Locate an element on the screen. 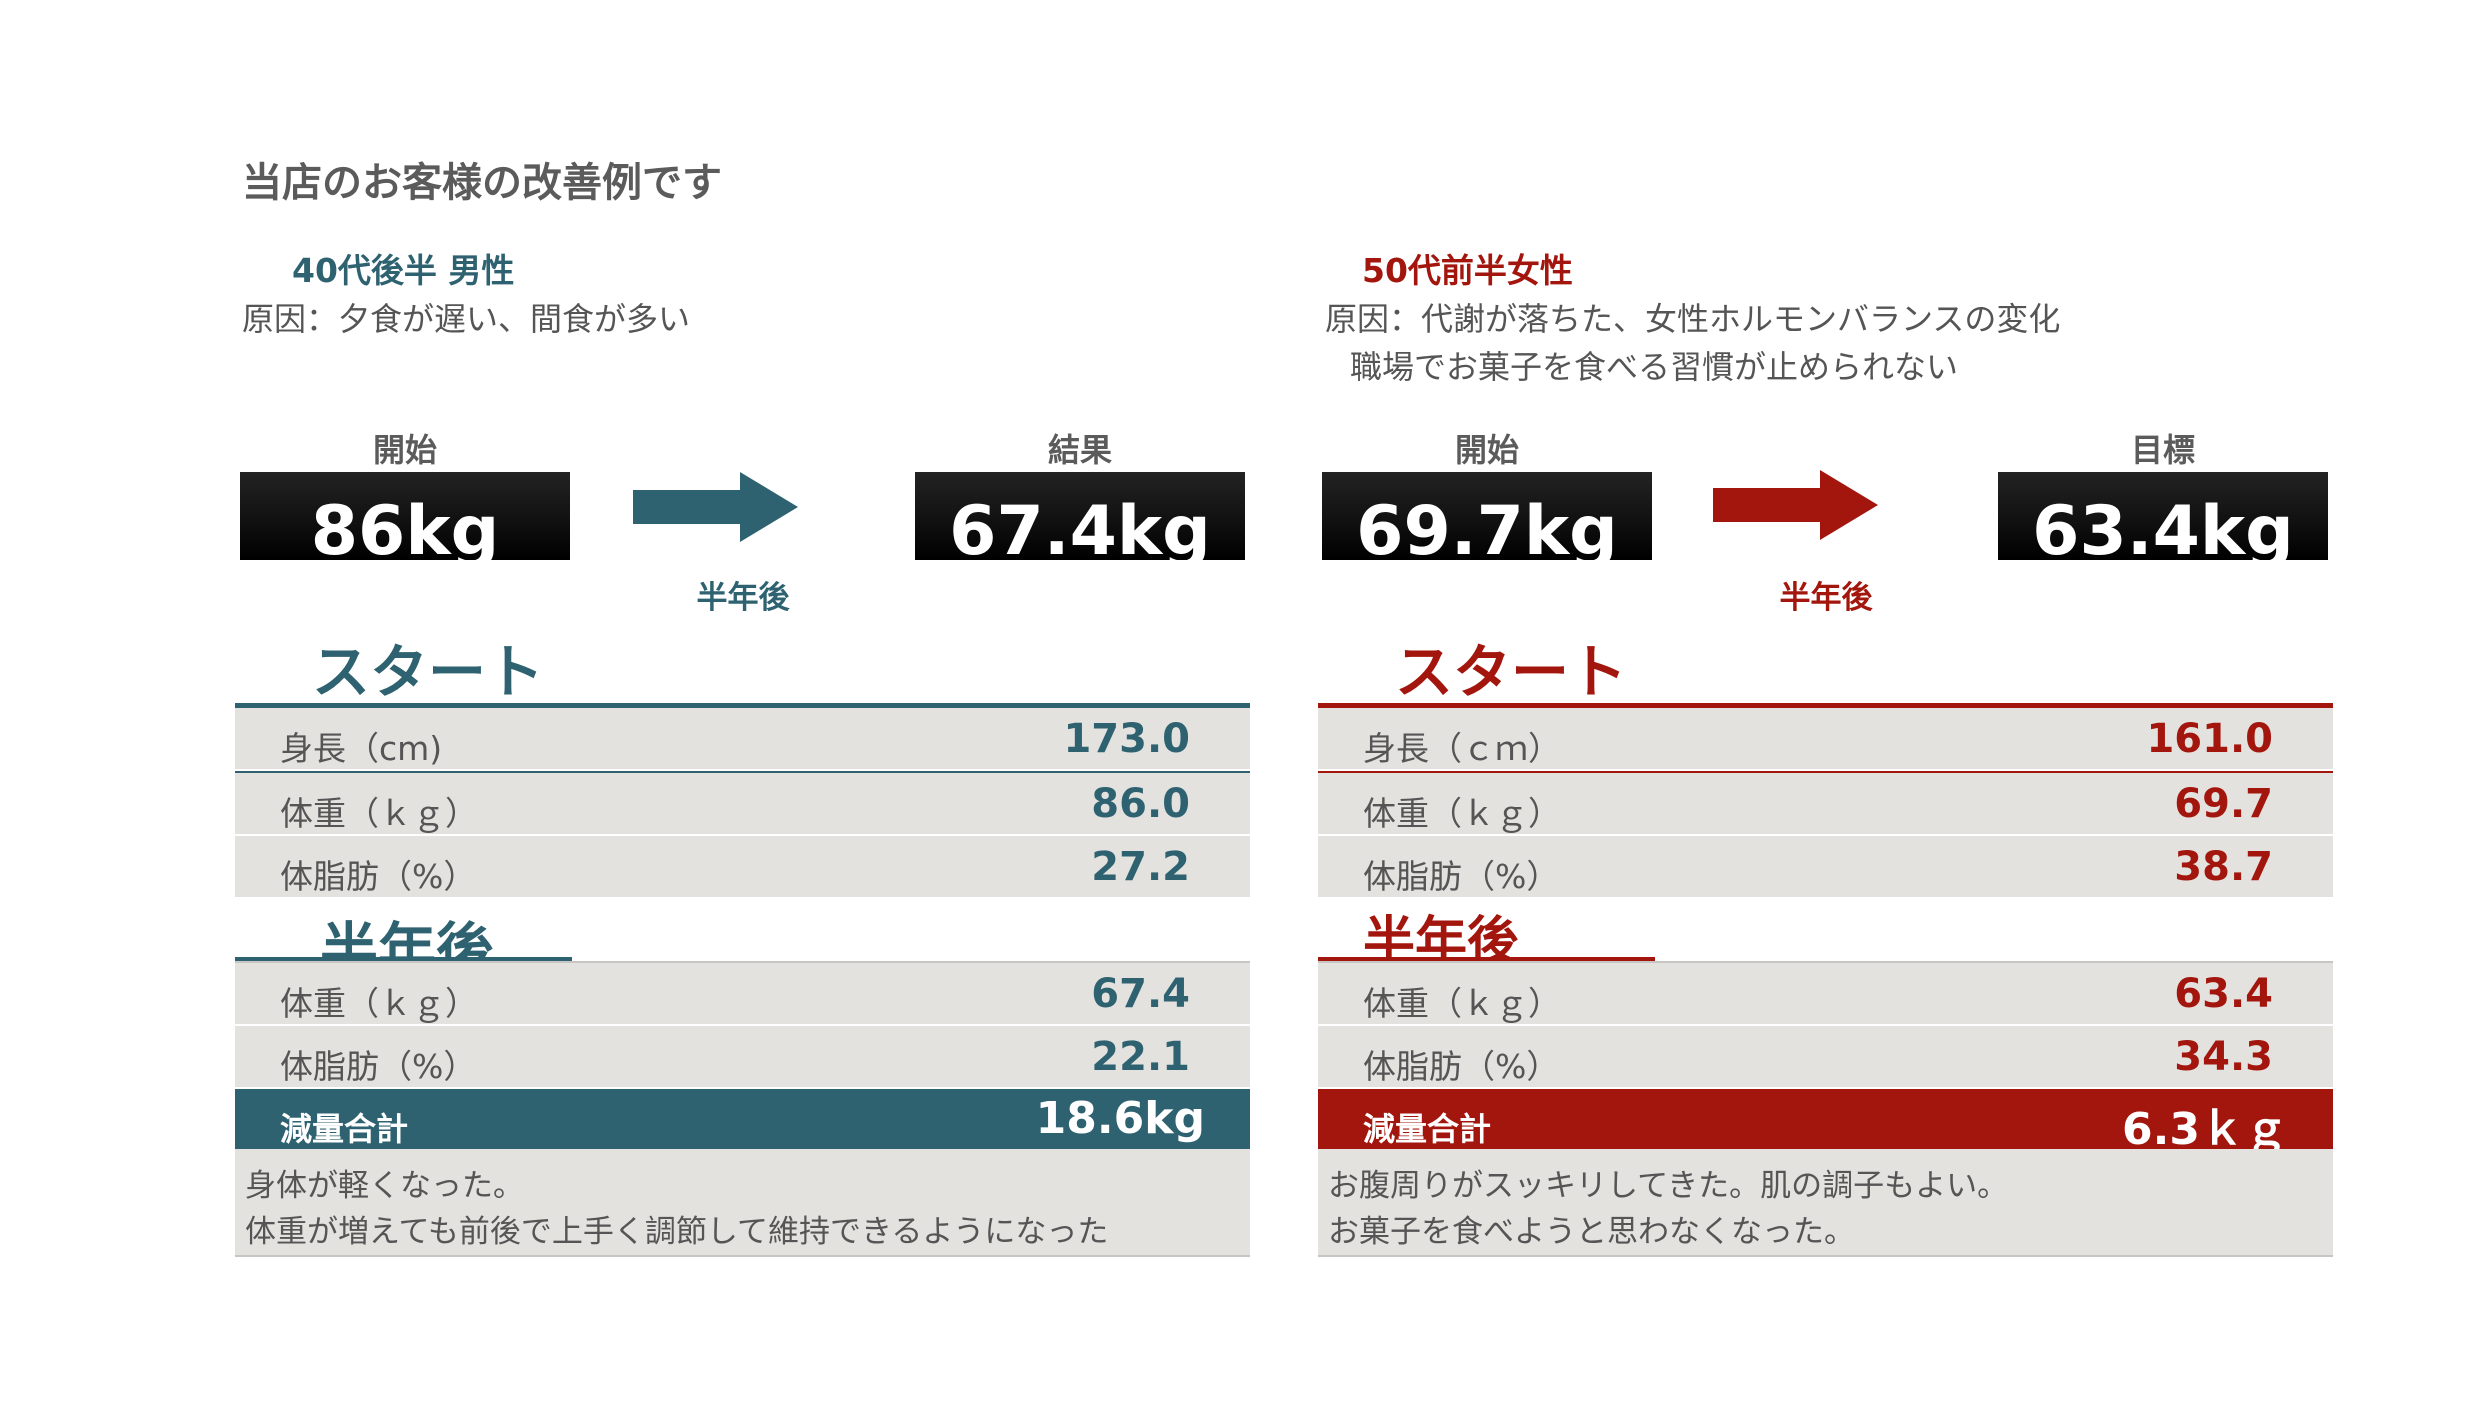 The height and width of the screenshot is (1402, 2483). left-result-box: 67.4kg is located at coordinates (1080, 519).